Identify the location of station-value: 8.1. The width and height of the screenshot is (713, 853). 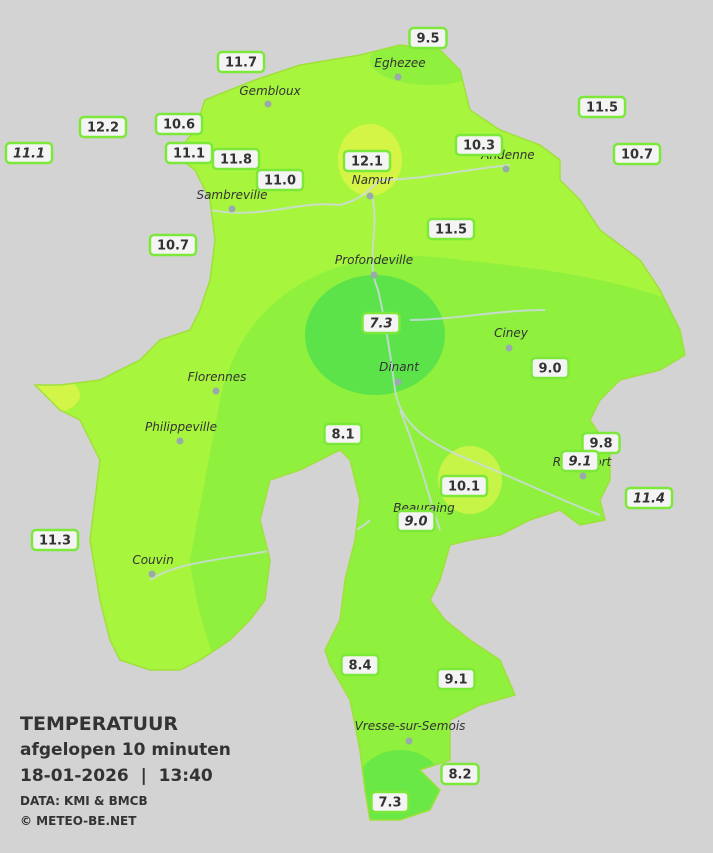
(342, 435).